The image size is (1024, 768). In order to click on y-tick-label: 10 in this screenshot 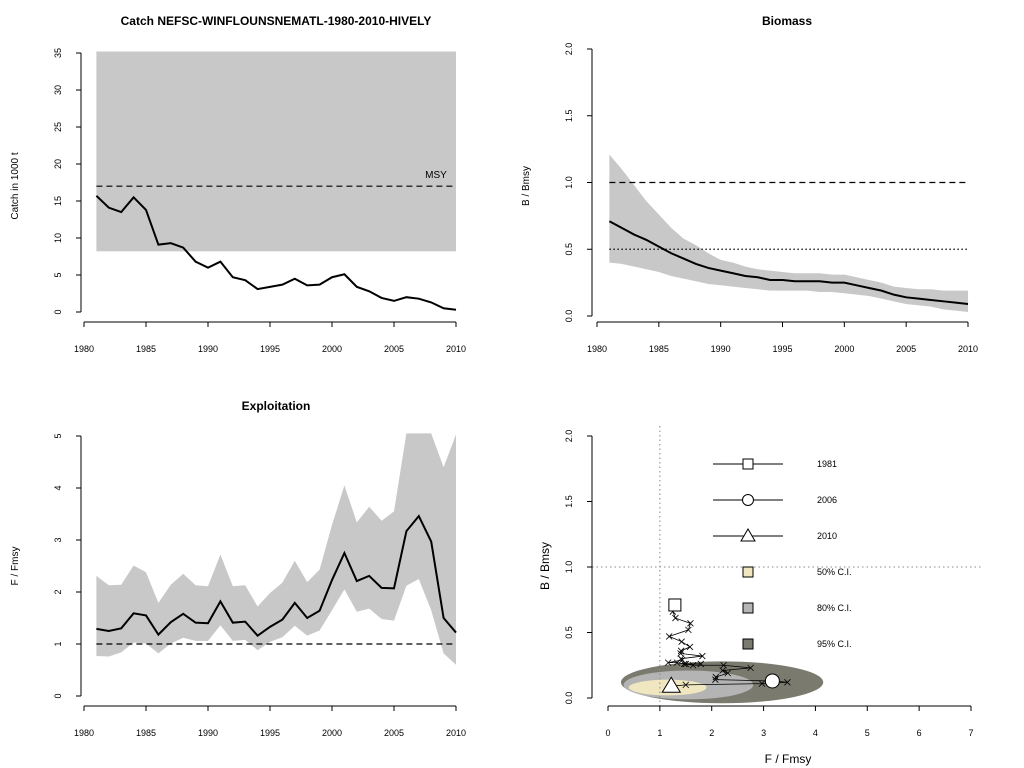, I will do `click(58, 238)`.